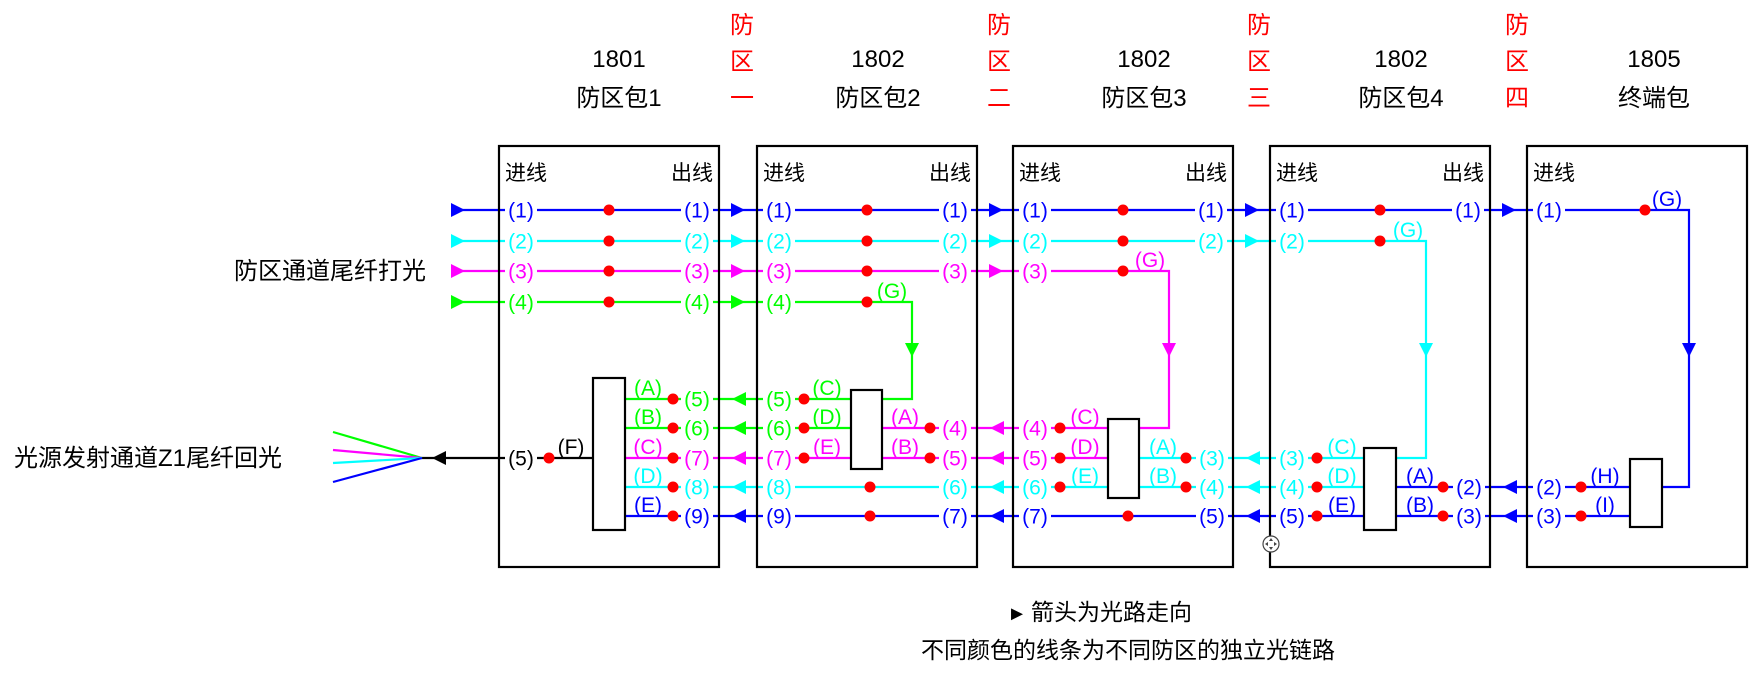 The height and width of the screenshot is (676, 1760). Describe the element at coordinates (877, 98) in the screenshot. I see `package-name: 防区包2` at that location.